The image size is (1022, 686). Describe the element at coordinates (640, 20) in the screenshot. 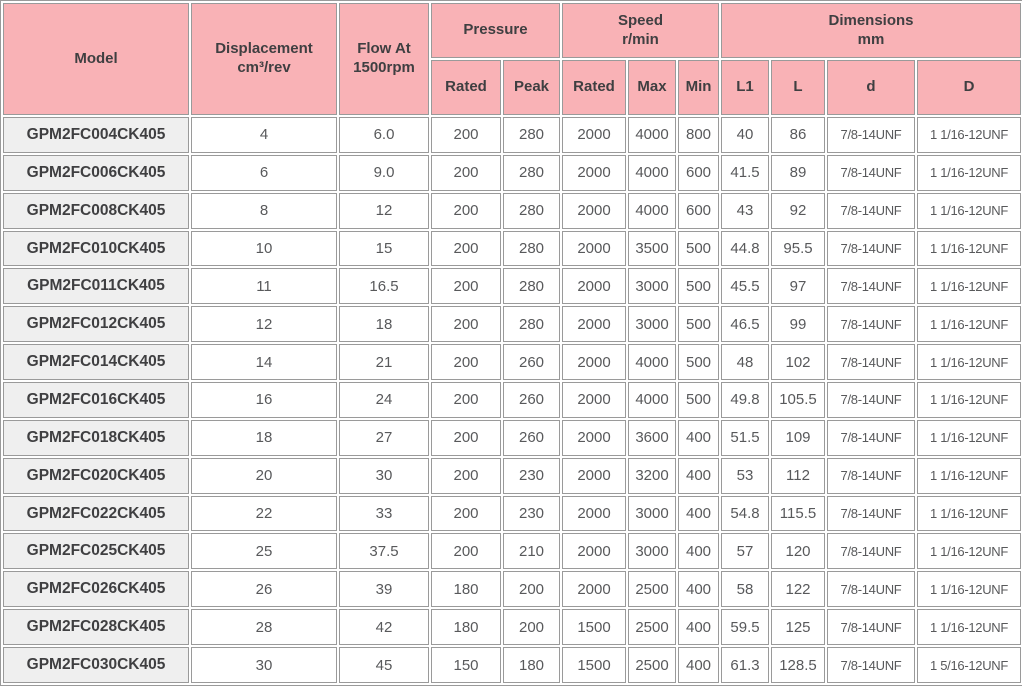

I see `speed-label: Speed` at that location.